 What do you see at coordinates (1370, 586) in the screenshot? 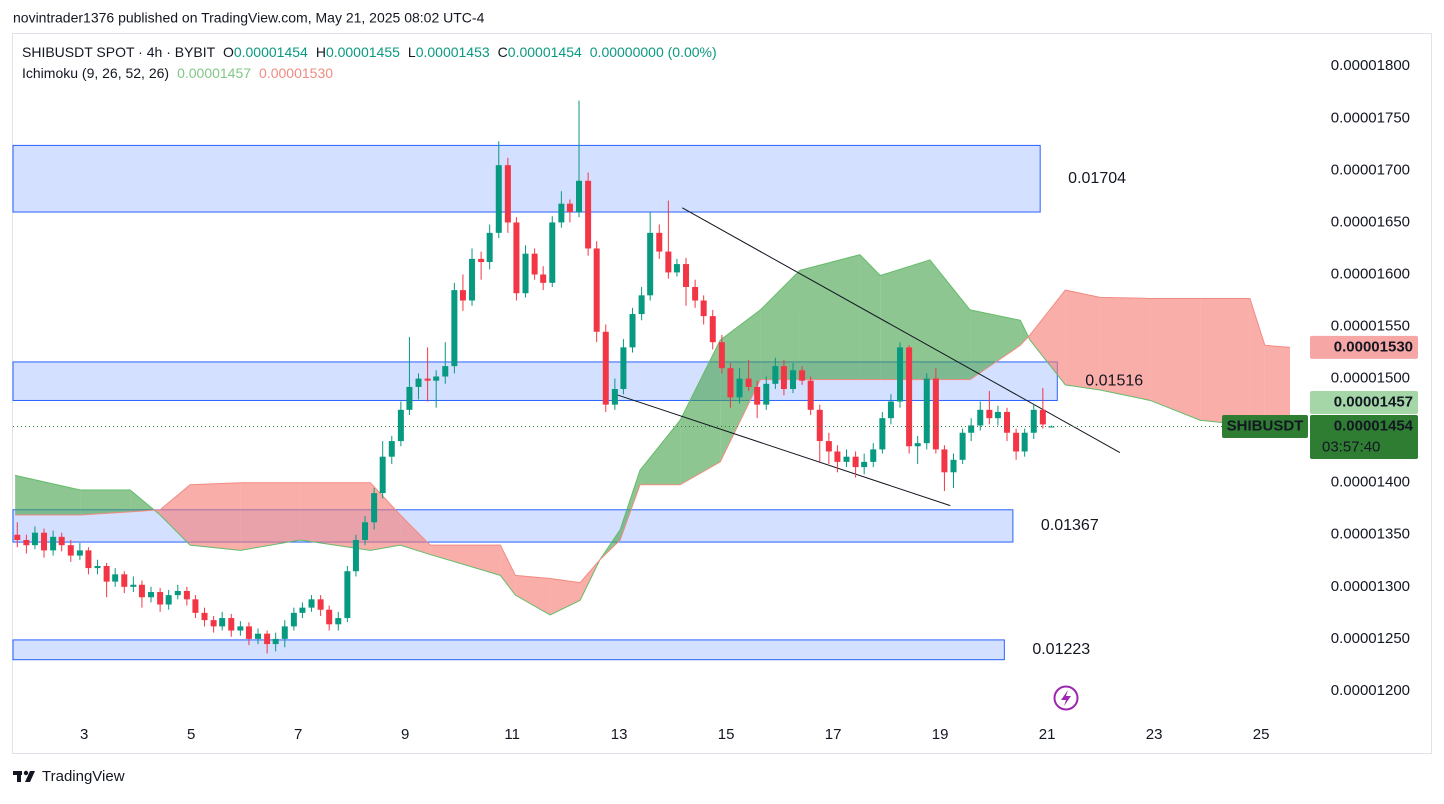
I see `y-tick-label: 0.00001300` at bounding box center [1370, 586].